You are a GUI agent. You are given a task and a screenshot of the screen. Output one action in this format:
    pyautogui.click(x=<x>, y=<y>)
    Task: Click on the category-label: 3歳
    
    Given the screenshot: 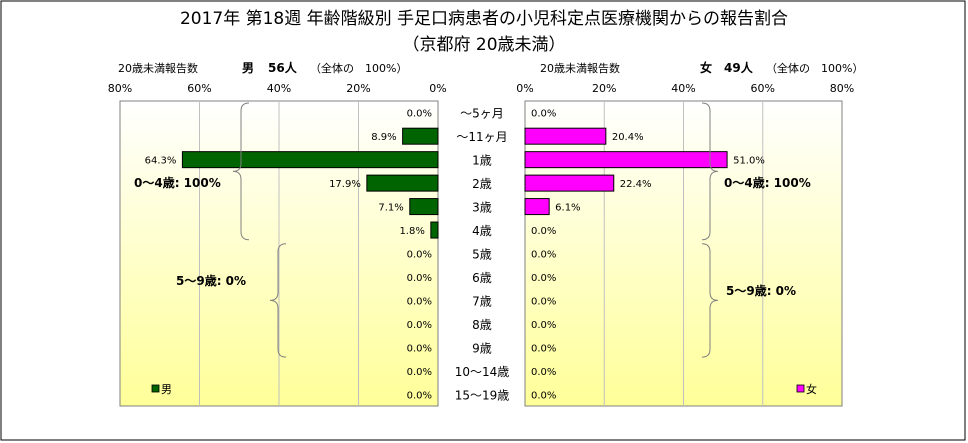 What is the action you would take?
    pyautogui.click(x=482, y=208)
    